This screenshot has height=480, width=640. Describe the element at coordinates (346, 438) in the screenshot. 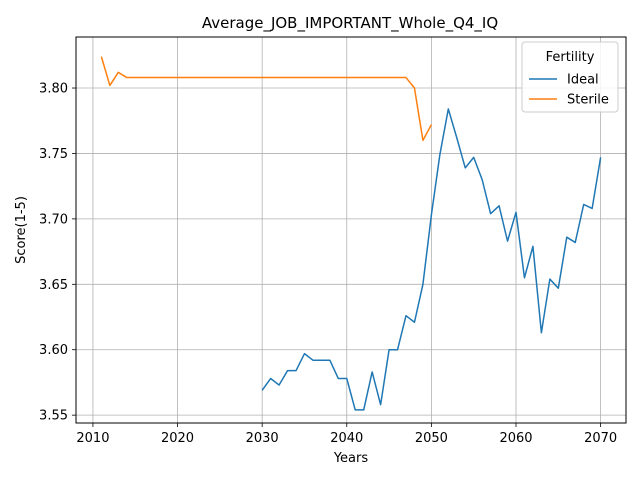

I see `x-tick-label: 2040` at that location.